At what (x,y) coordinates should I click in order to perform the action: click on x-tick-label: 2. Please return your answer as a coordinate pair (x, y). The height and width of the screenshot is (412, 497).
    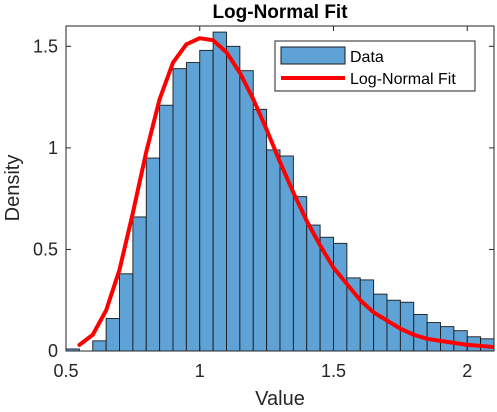
    Looking at the image, I should click on (467, 371).